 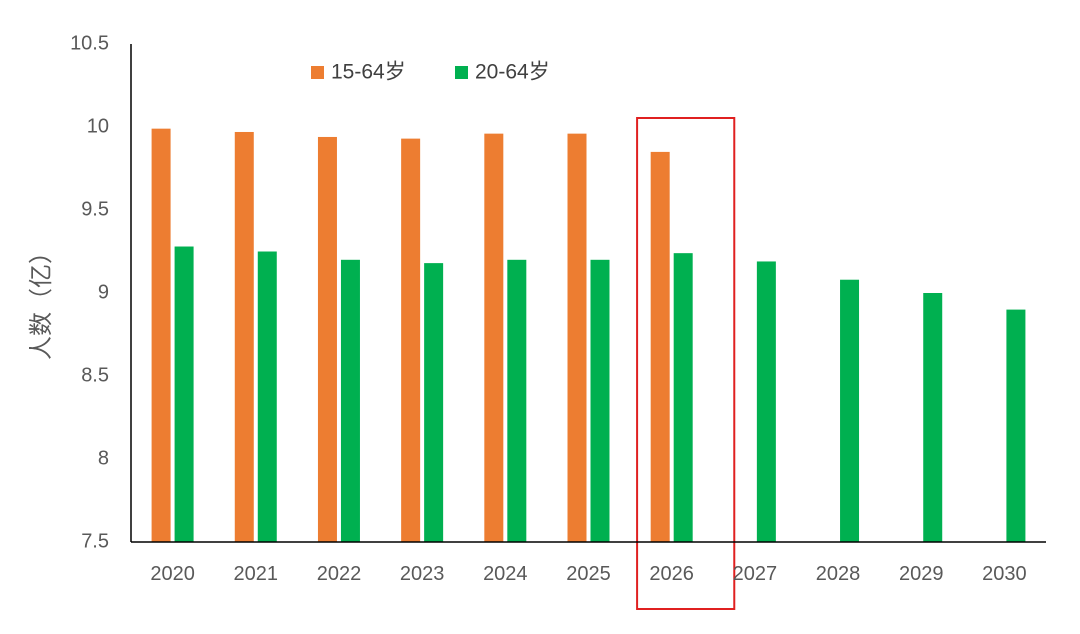 What do you see at coordinates (103, 458) in the screenshot?
I see `y-tick-label: 8` at bounding box center [103, 458].